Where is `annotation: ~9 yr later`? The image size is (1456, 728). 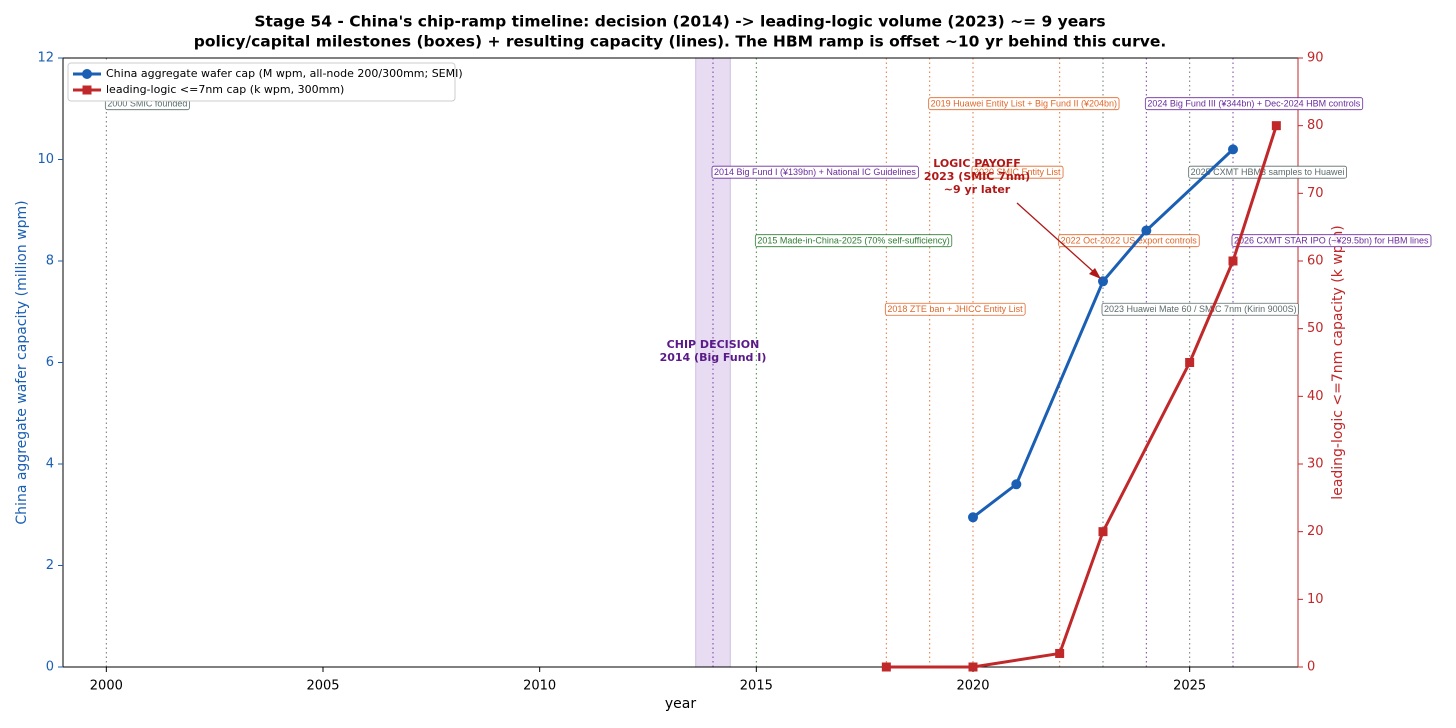 annotation: ~9 yr later is located at coordinates (977, 189).